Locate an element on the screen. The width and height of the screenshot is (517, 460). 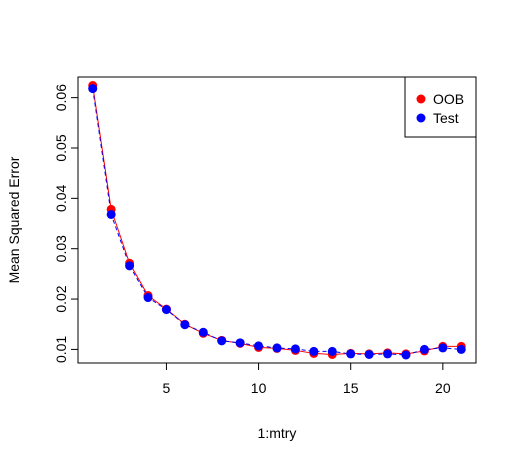
y-tick-label: 0.05 is located at coordinates (61, 147).